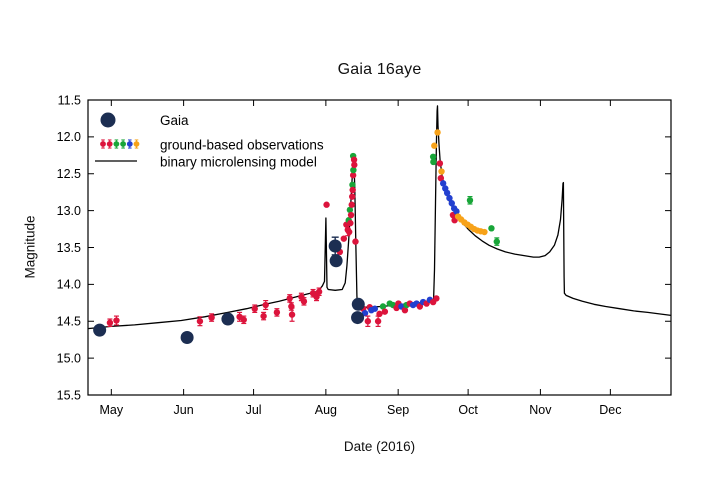  What do you see at coordinates (242, 145) in the screenshot?
I see `legend-label-ground: ground-based observations` at bounding box center [242, 145].